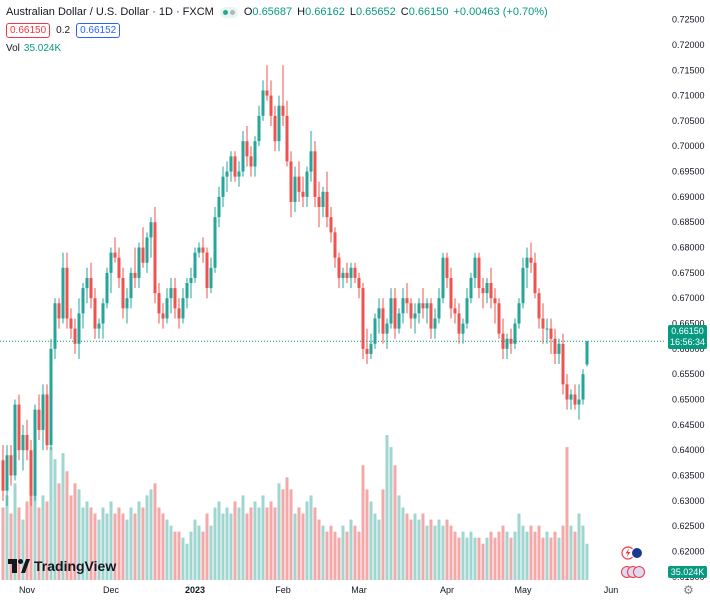 The height and width of the screenshot is (600, 710). I want to click on buy-price-button: 0.66152, so click(98, 30).